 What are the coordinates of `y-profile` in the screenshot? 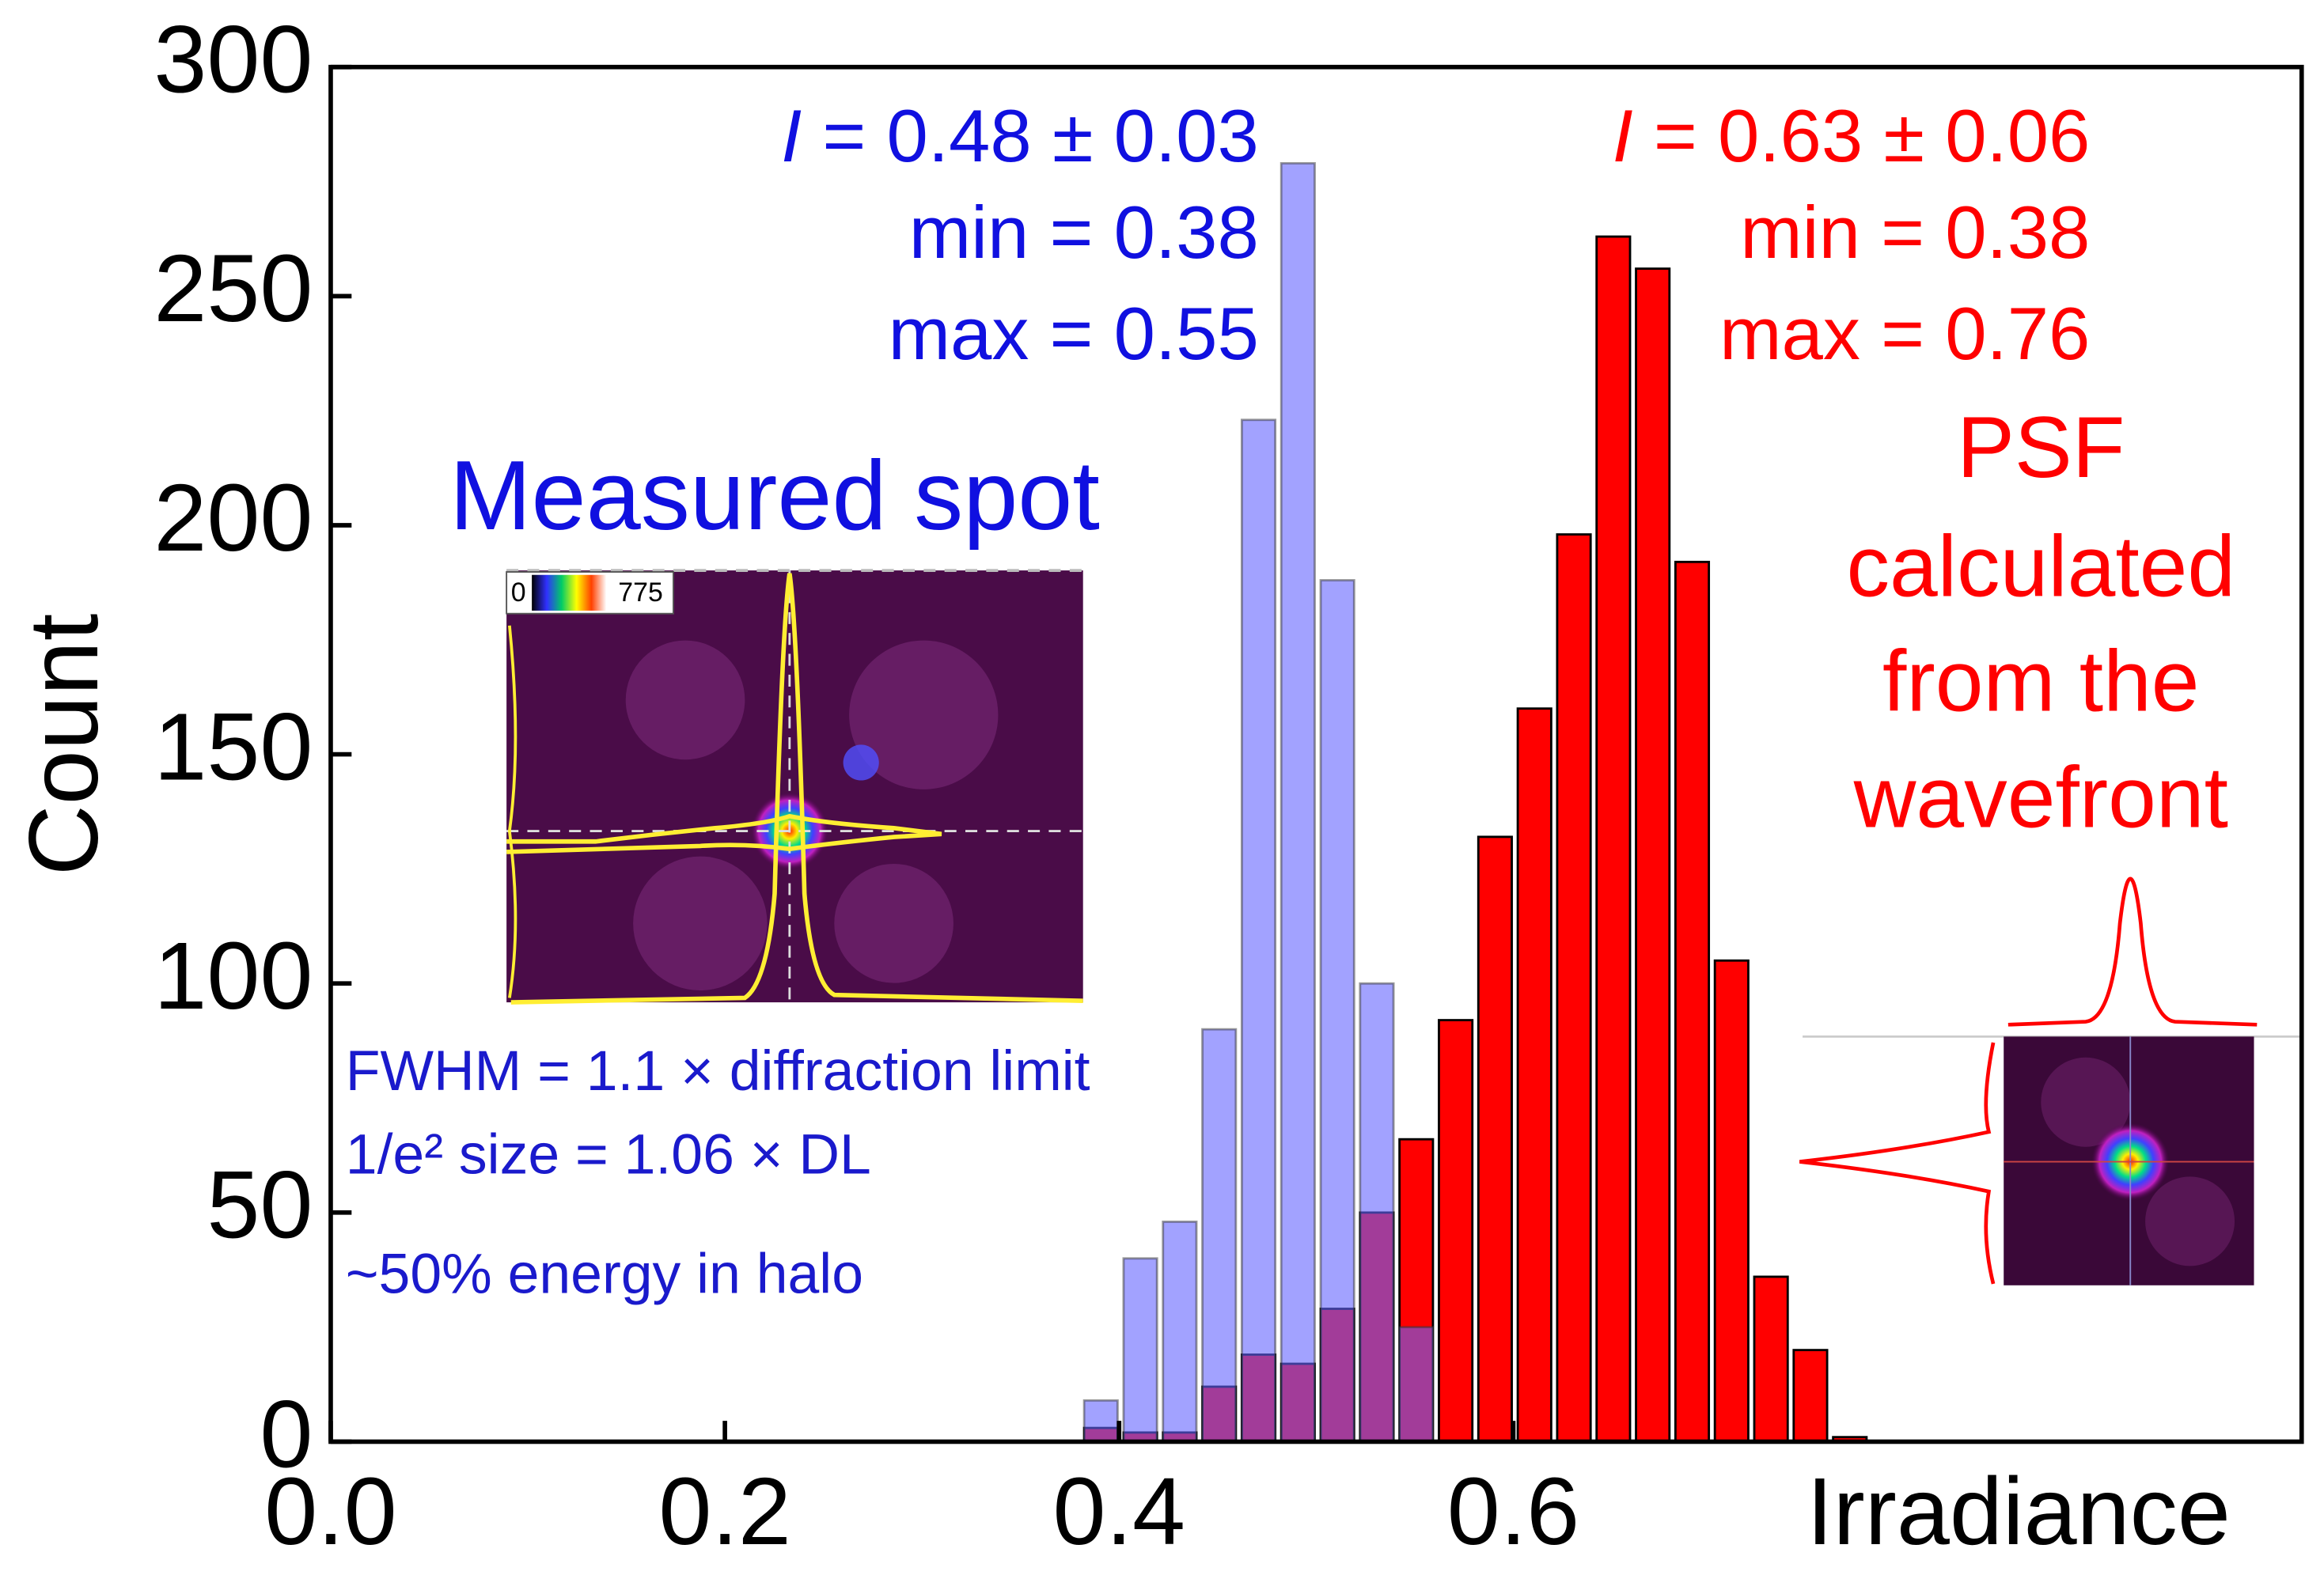 It's located at (796, 789).